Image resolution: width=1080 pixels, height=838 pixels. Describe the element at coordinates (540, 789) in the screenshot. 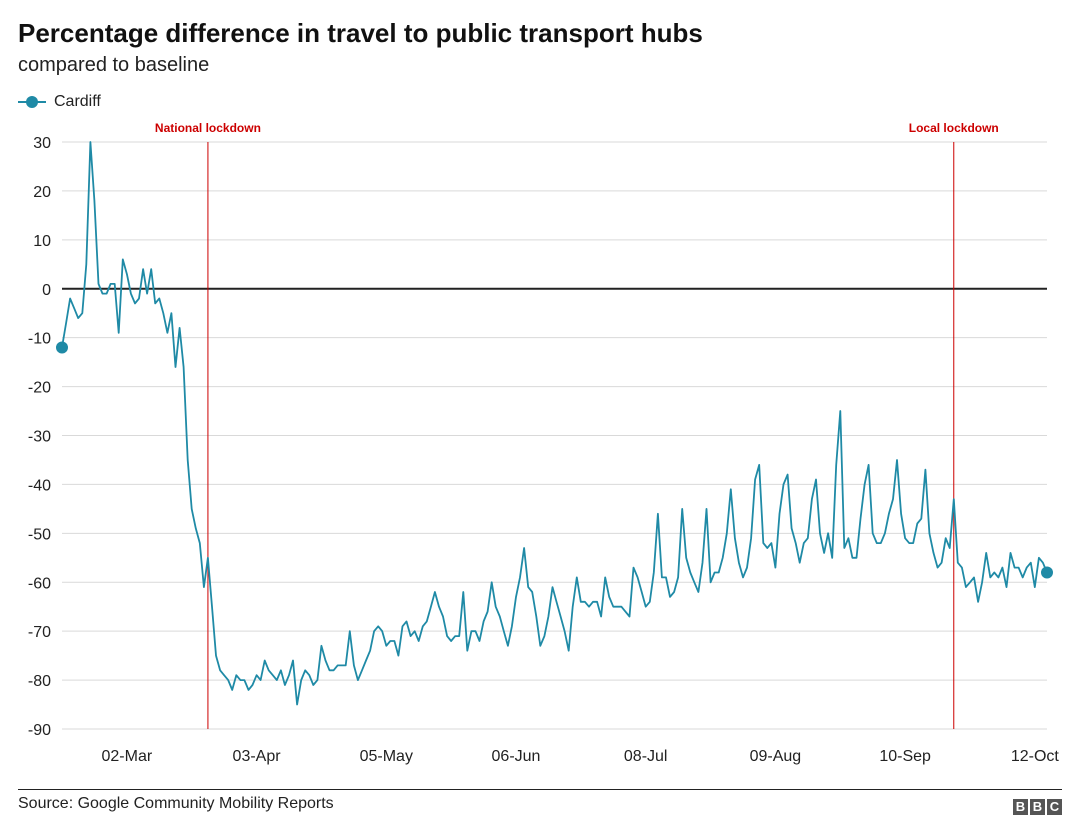

I see `footer-divider` at that location.